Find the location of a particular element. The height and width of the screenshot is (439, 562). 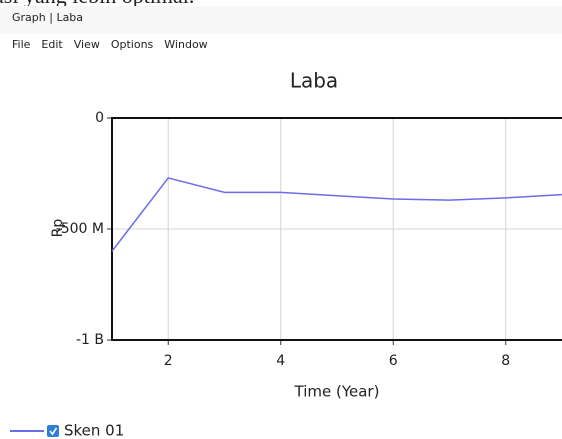

y-tick-label: 0 is located at coordinates (99, 118).